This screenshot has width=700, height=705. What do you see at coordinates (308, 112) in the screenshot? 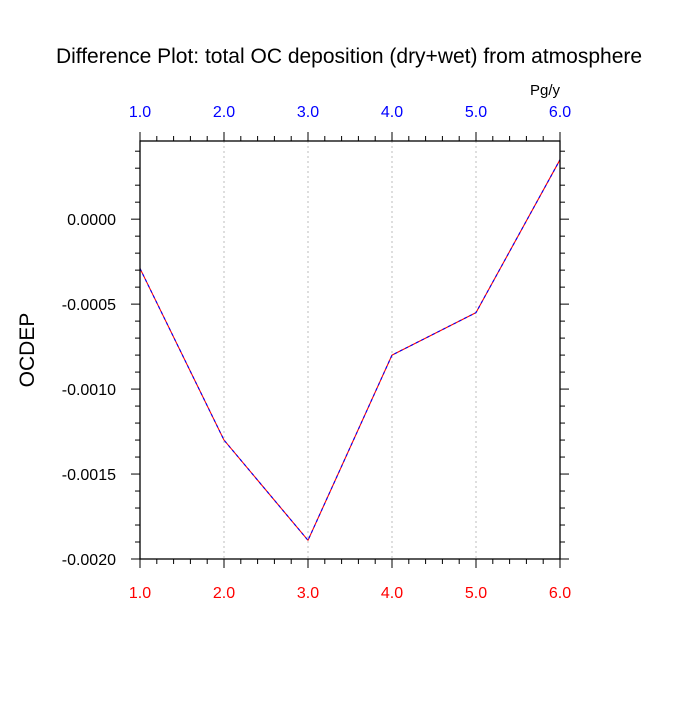
I see `x-tick-label-top: 3.0` at bounding box center [308, 112].